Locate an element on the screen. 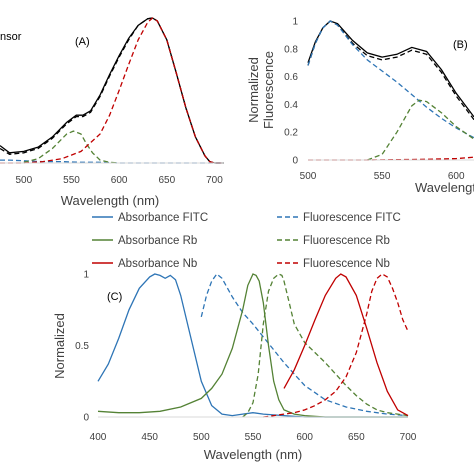  panel-c-y-axis-title: Normalized is located at coordinates (59, 346).